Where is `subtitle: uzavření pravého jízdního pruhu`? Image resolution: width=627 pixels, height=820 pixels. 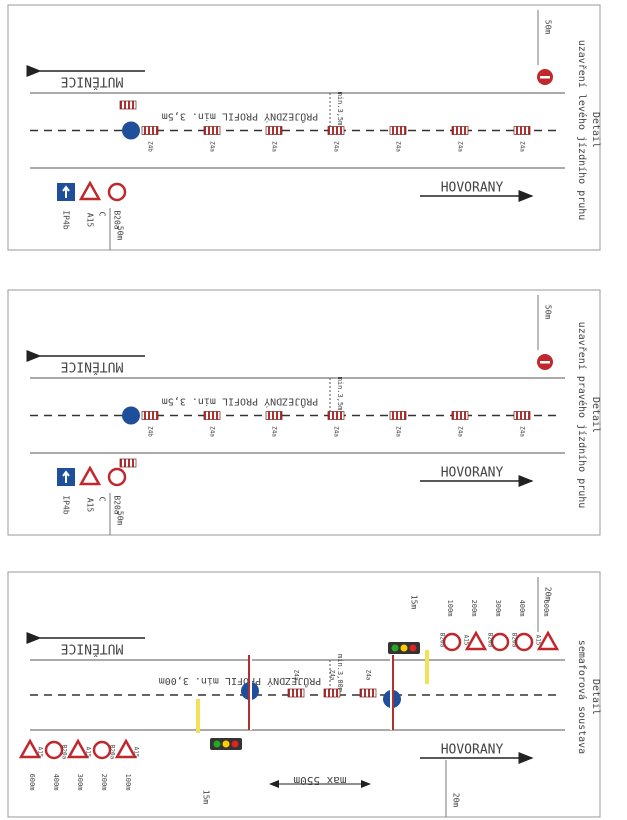 subtitle: uzavření pravého jízdního pruhu is located at coordinates (582, 415).